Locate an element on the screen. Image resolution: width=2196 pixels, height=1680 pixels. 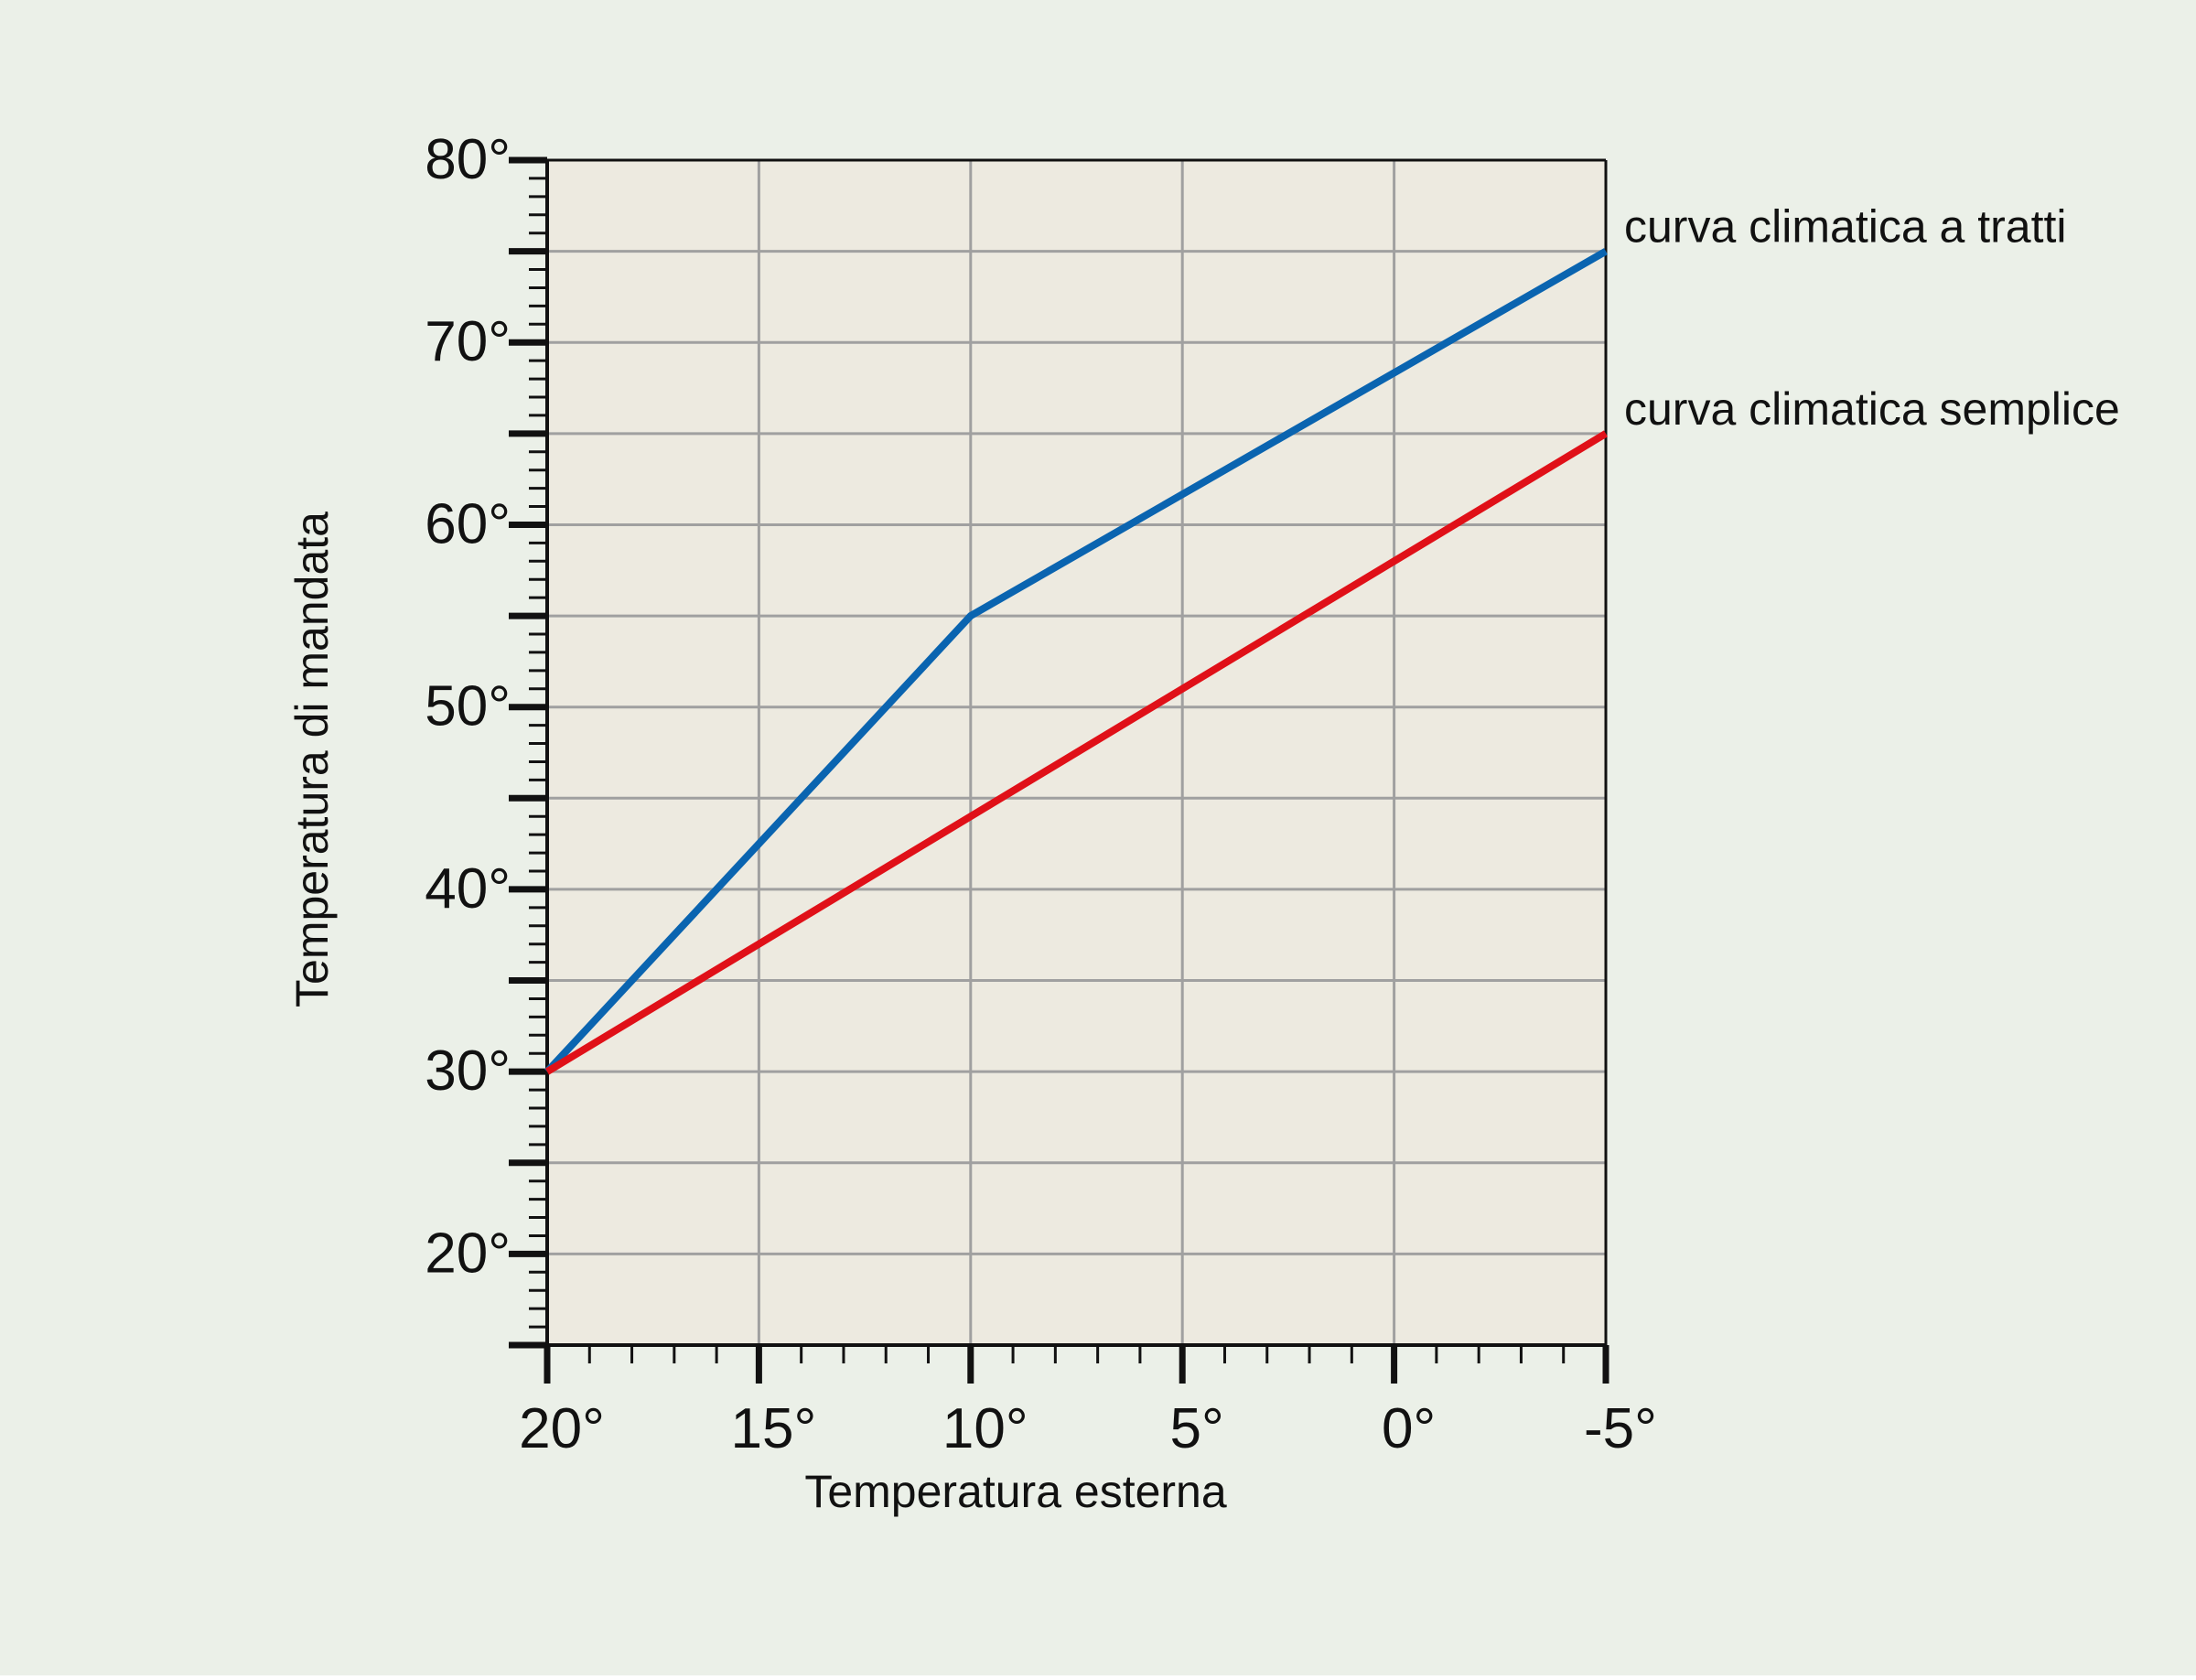
y-tick-label: 50° is located at coordinates (468, 706).